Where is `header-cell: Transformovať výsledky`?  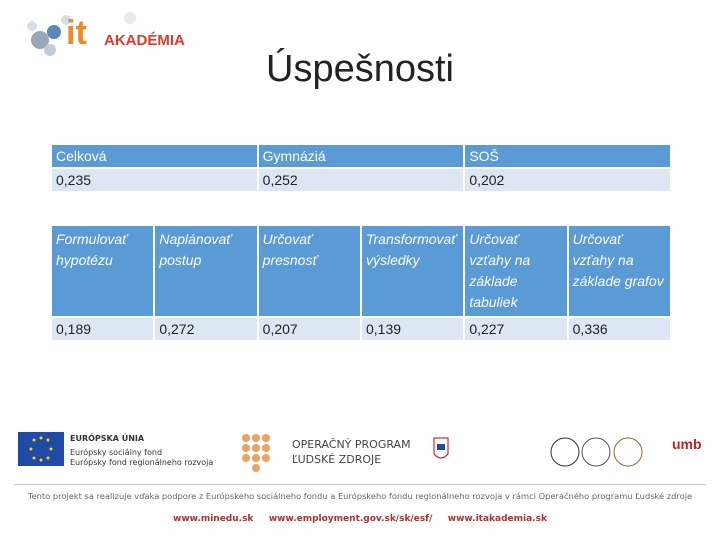
header-cell: Transformovať výsledky is located at coordinates (412, 271).